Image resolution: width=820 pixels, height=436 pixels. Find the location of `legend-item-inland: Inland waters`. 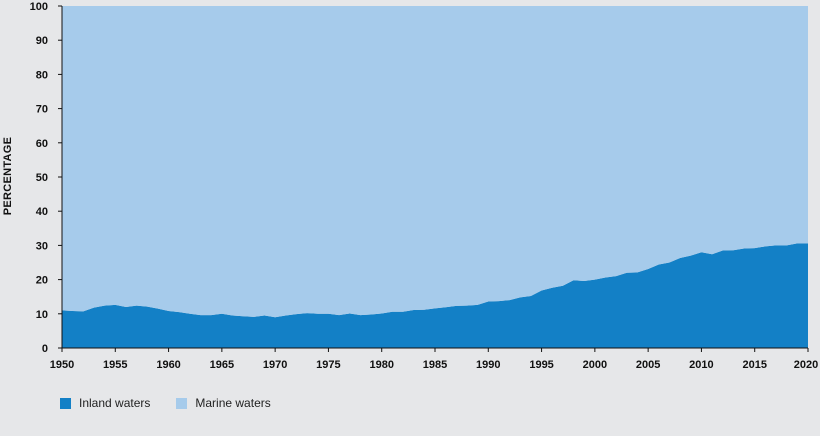

legend-item-inland: Inland waters is located at coordinates (105, 403).